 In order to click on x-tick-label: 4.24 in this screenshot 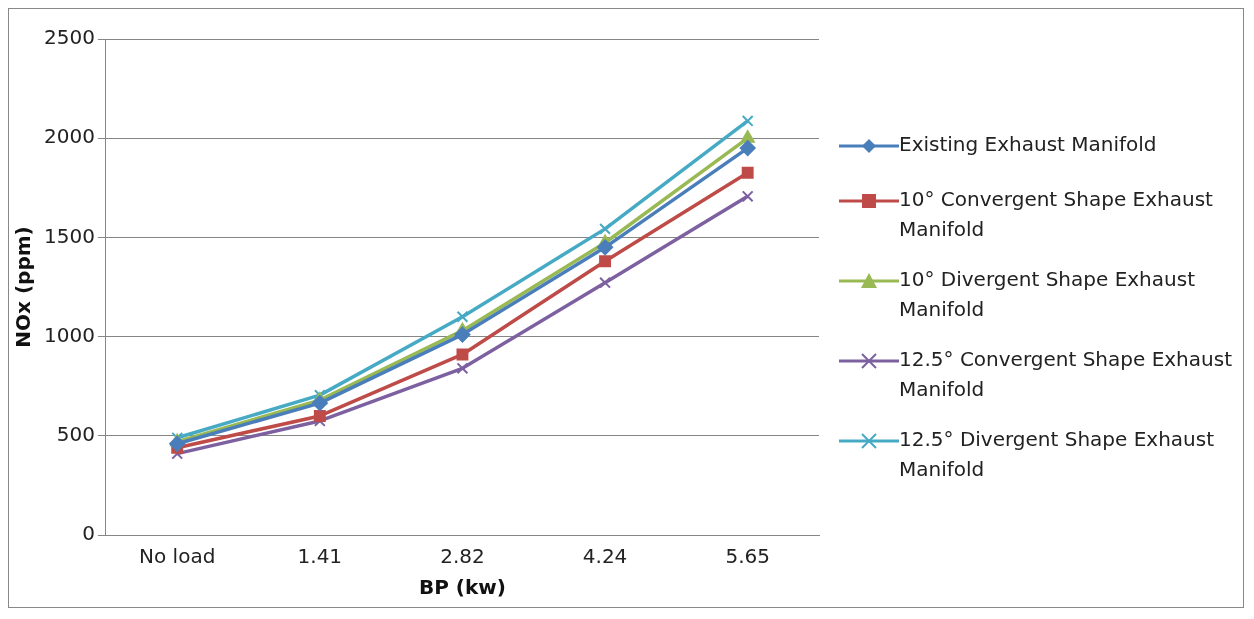, I will do `click(605, 556)`.